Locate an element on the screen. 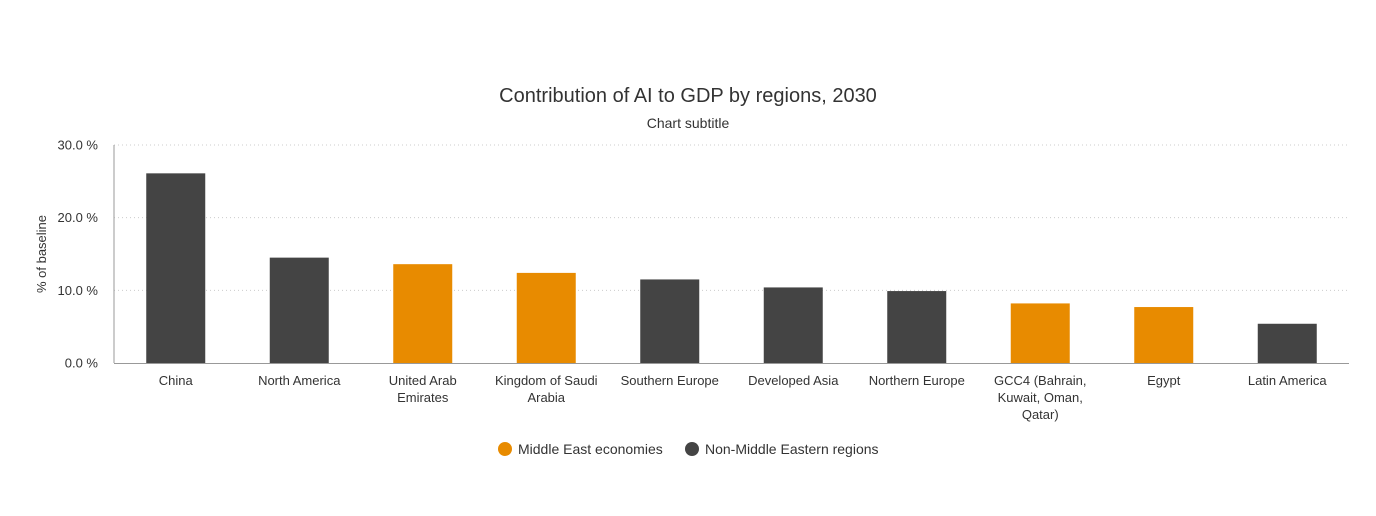 This screenshot has height=516, width=1376. x-tick-label: Southern Europe is located at coordinates (670, 380).